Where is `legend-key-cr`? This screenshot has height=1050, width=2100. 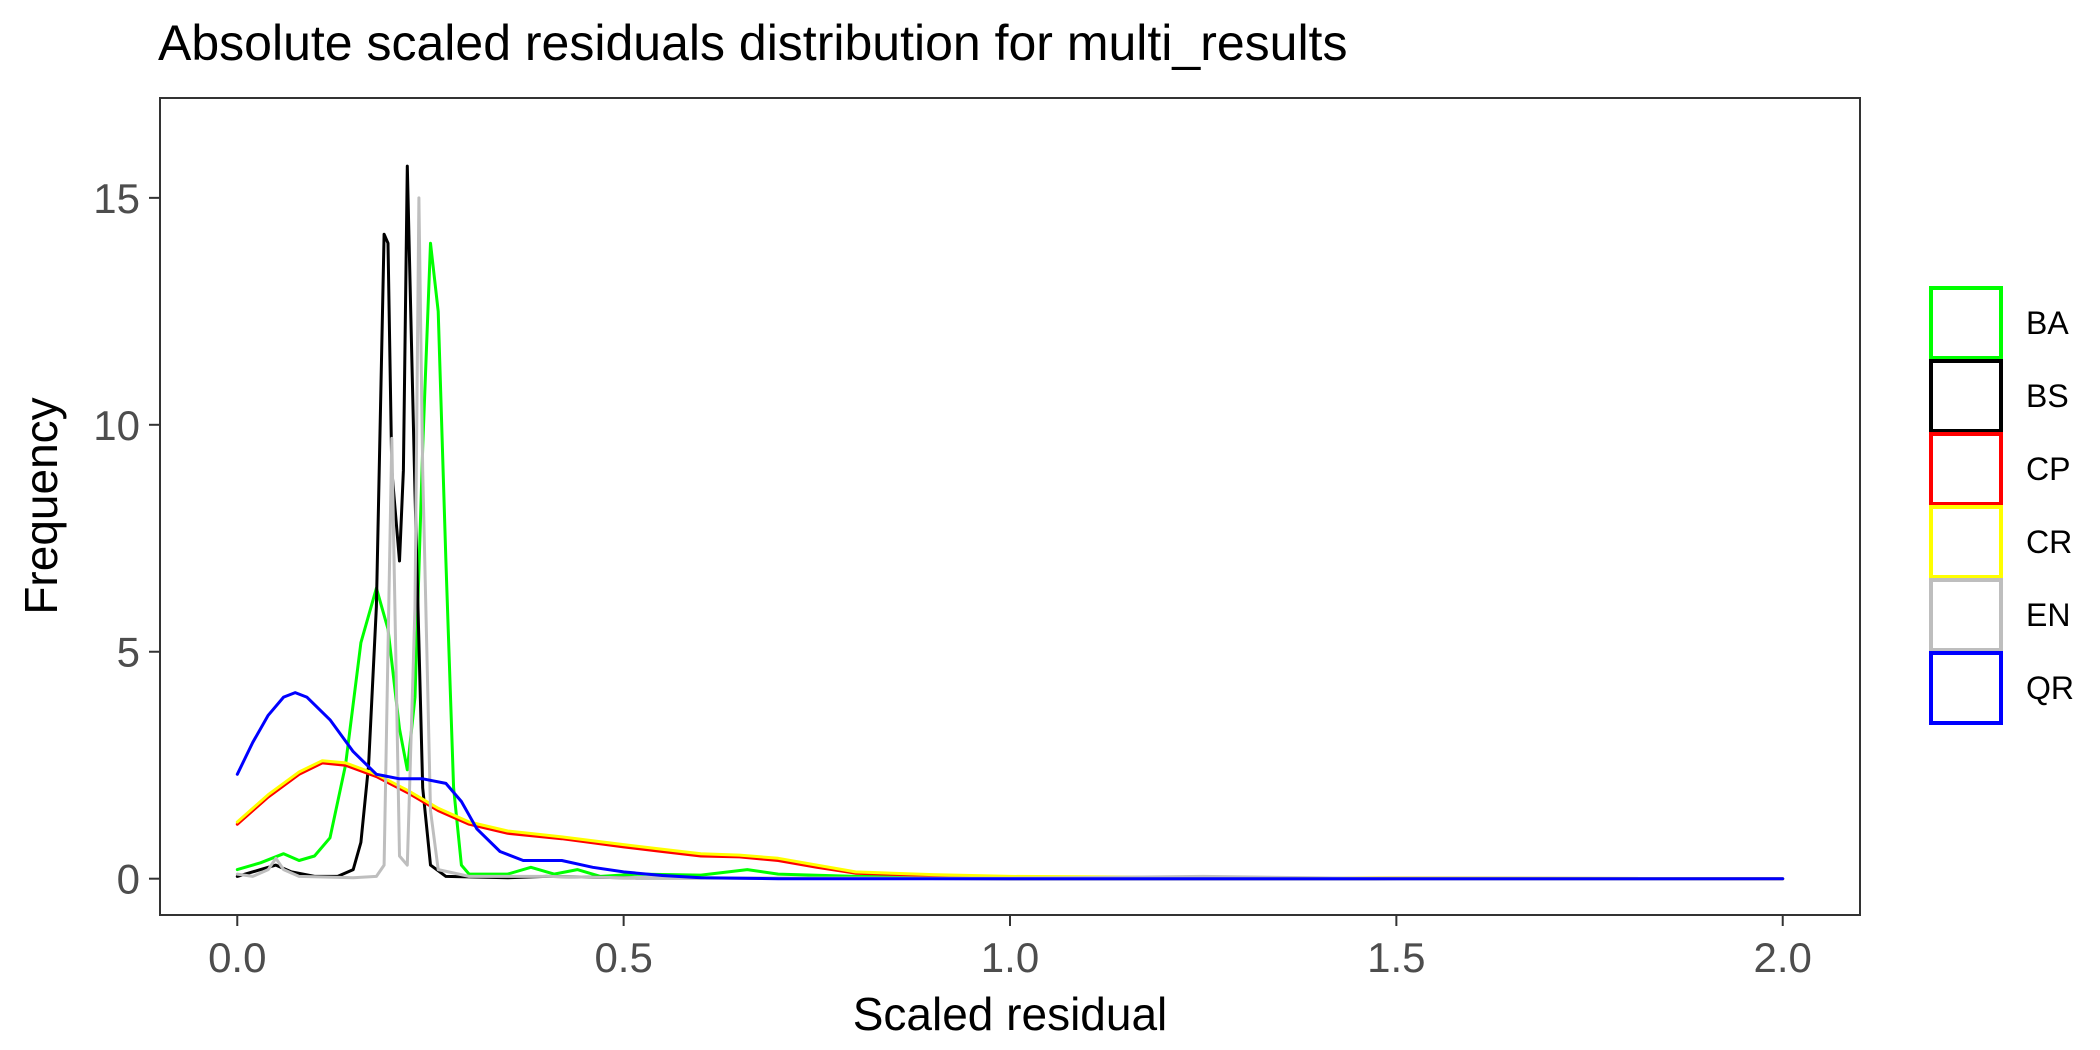
legend-key-cr is located at coordinates (1966, 542).